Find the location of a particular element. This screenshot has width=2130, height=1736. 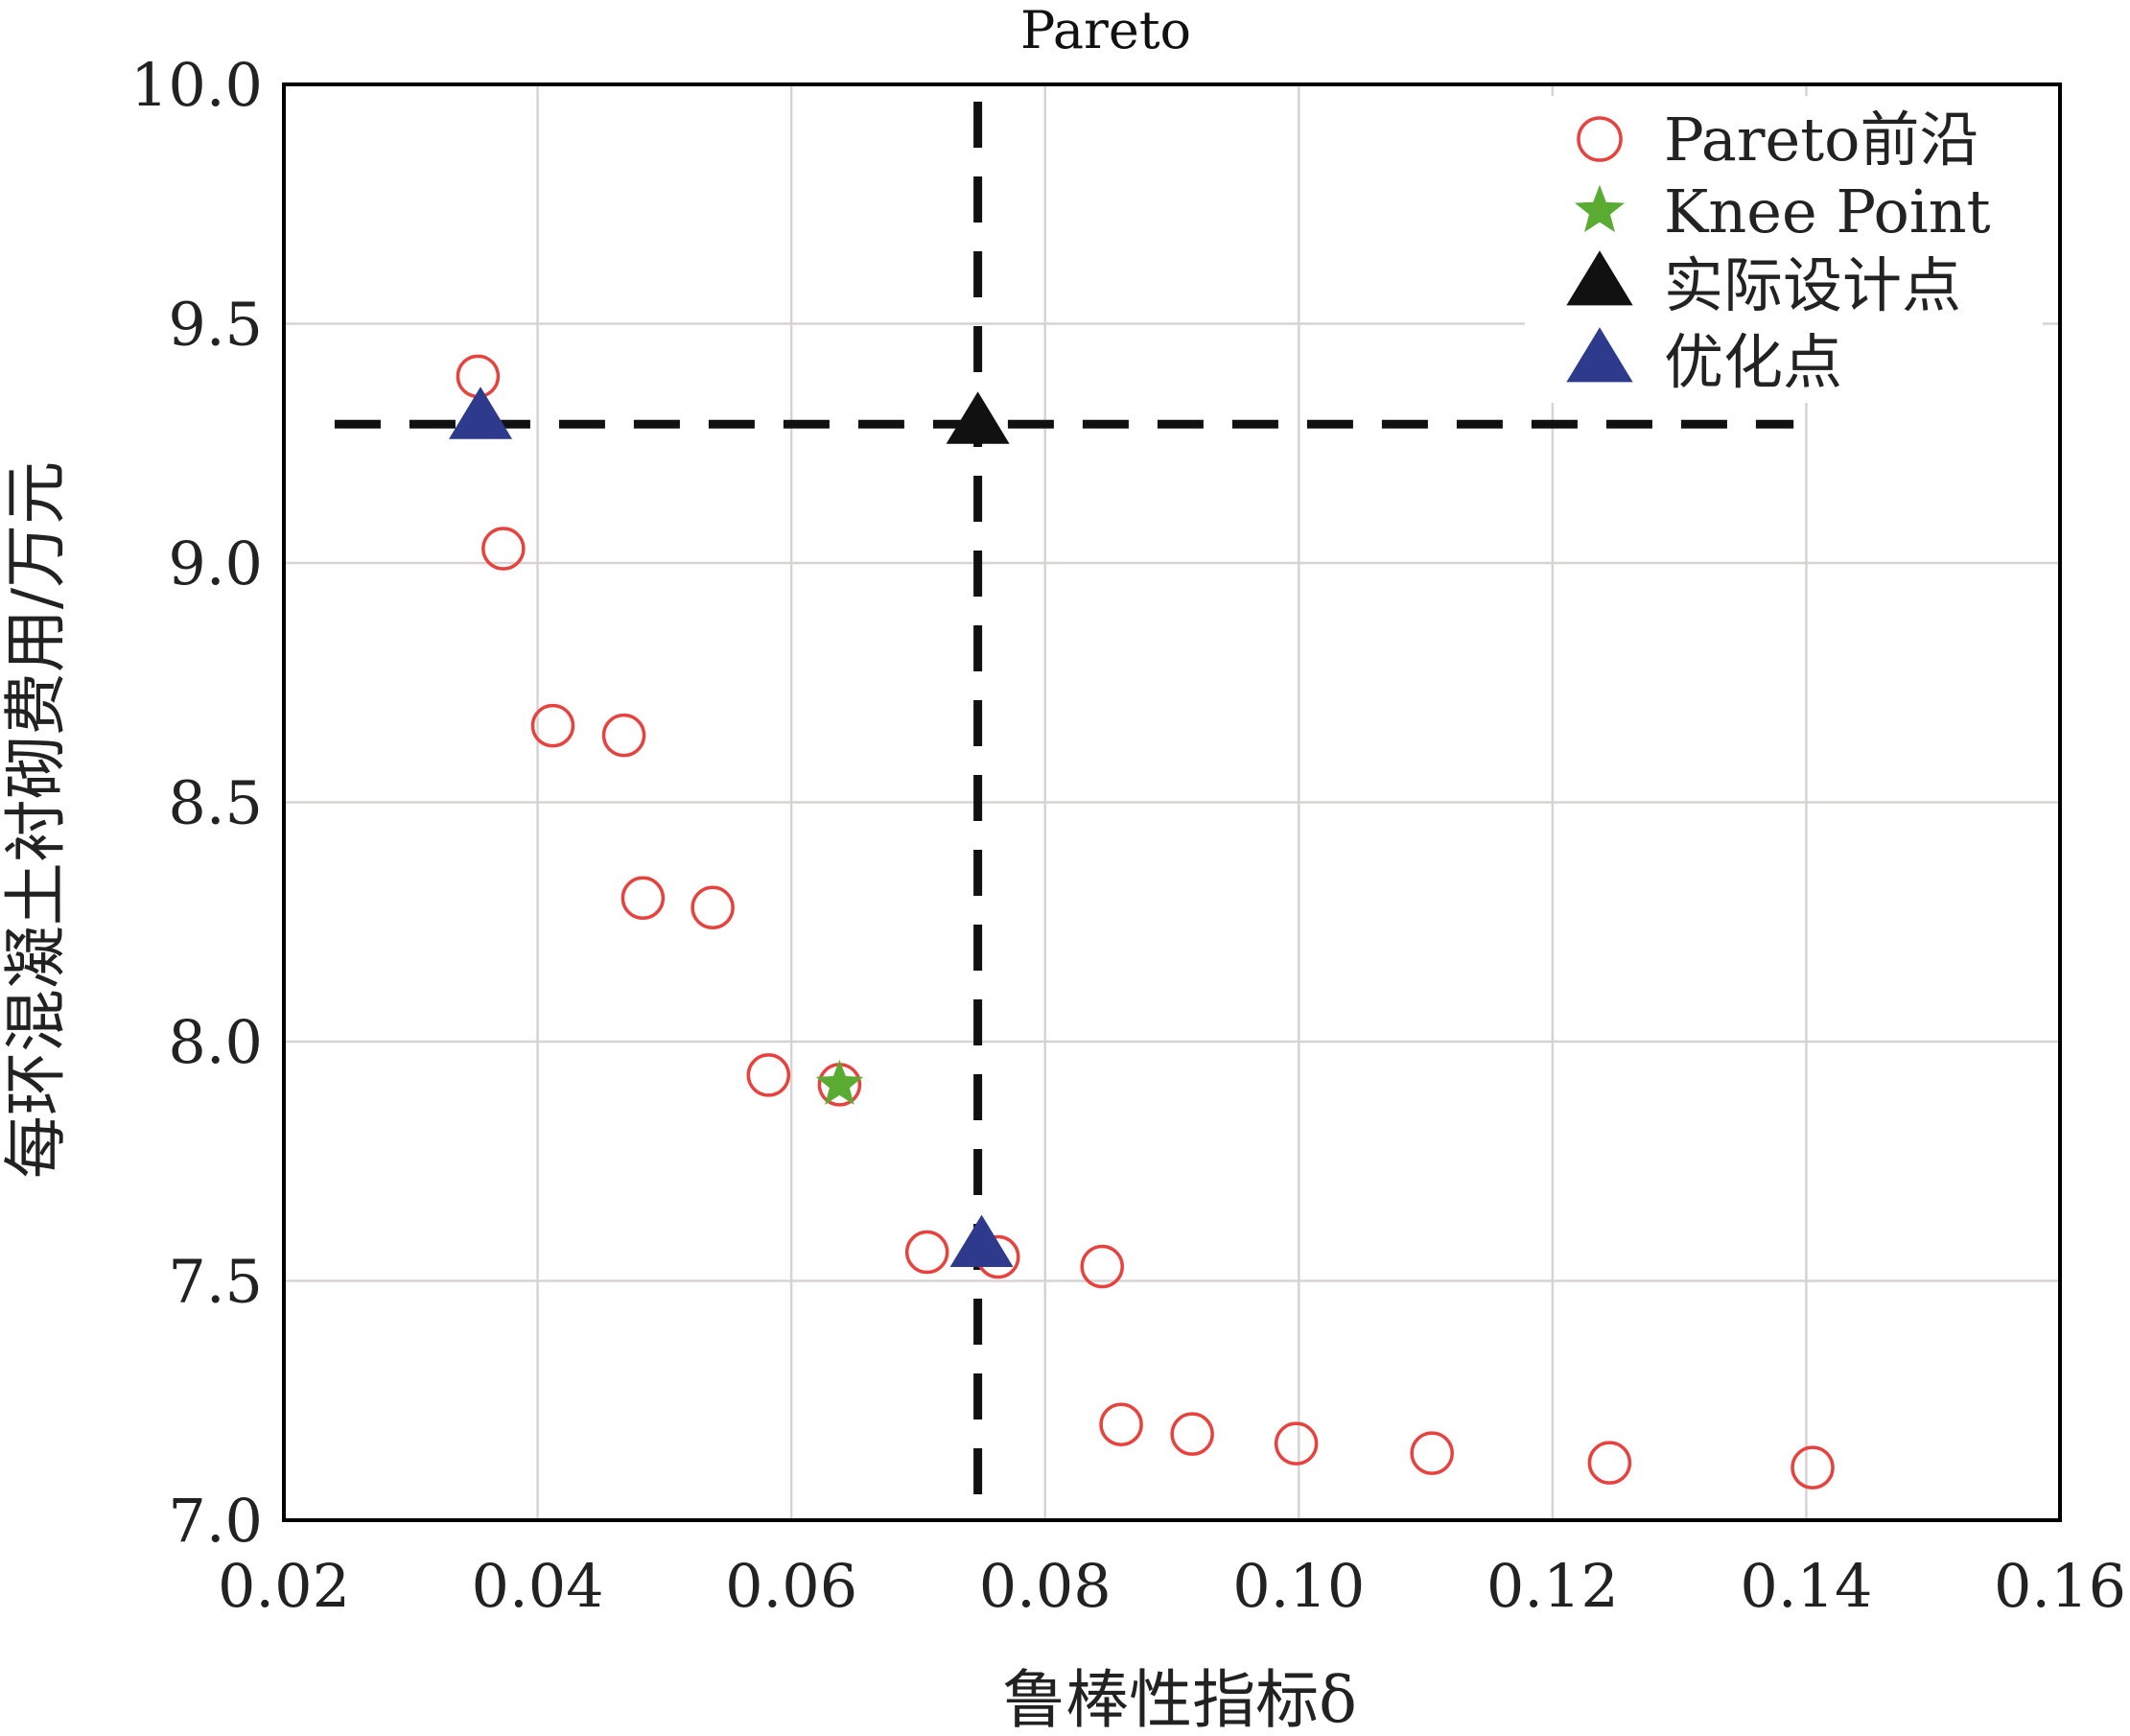

y-tick-label: 10.0 is located at coordinates (196, 85).